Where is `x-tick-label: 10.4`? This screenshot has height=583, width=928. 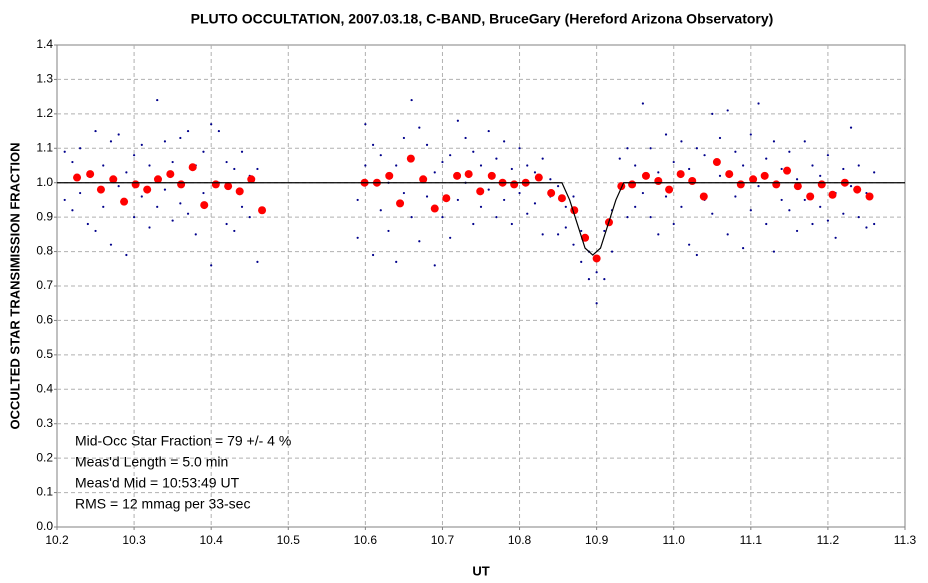 x-tick-label: 10.4 is located at coordinates (212, 540).